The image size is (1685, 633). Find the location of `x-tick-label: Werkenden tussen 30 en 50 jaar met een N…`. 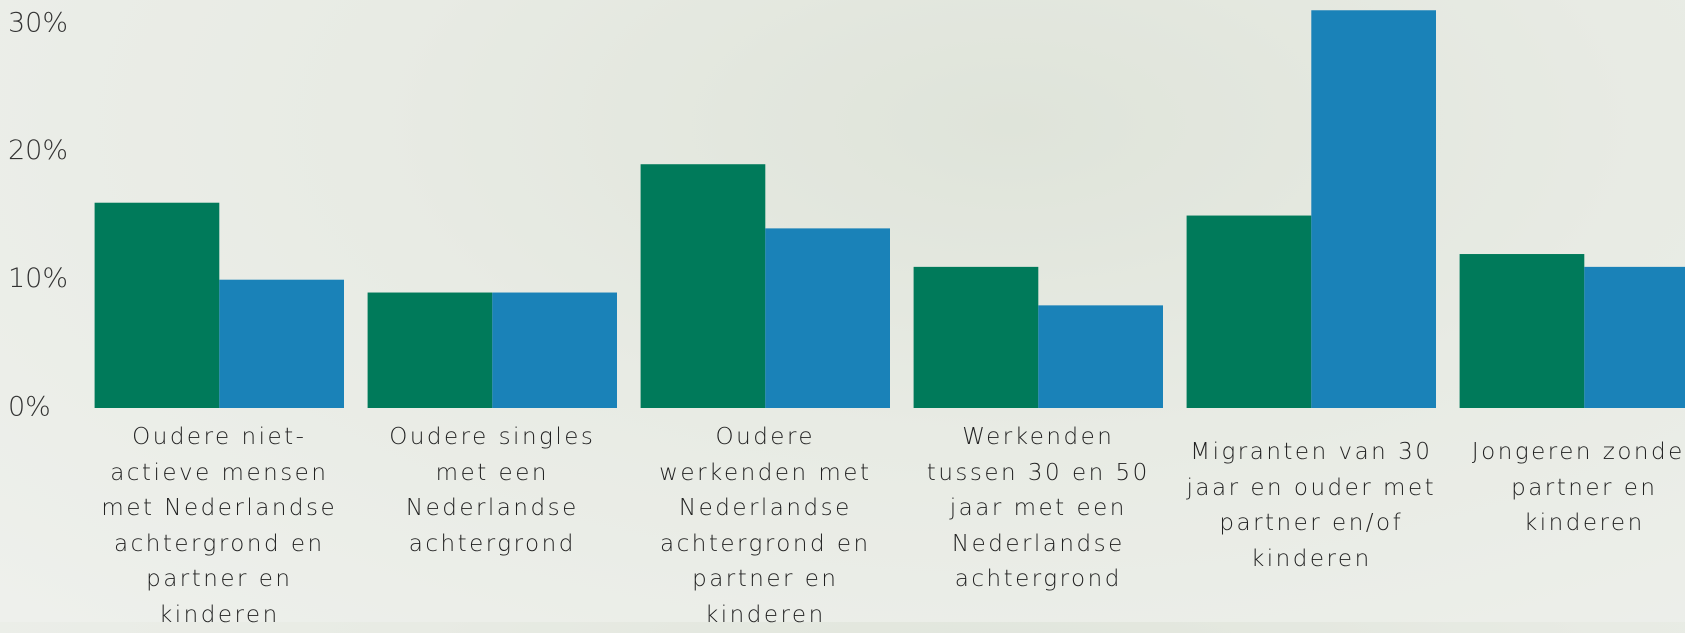

x-tick-label: Werkenden tussen 30 en 50 jaar met een N… is located at coordinates (1038, 508).